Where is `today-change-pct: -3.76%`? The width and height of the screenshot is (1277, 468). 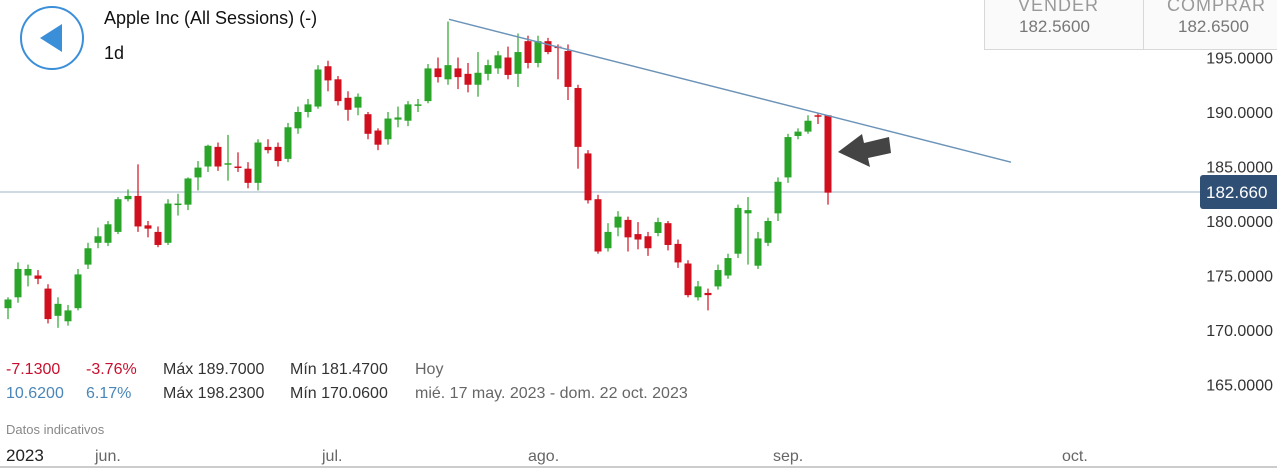
today-change-pct: -3.76% is located at coordinates (111, 369).